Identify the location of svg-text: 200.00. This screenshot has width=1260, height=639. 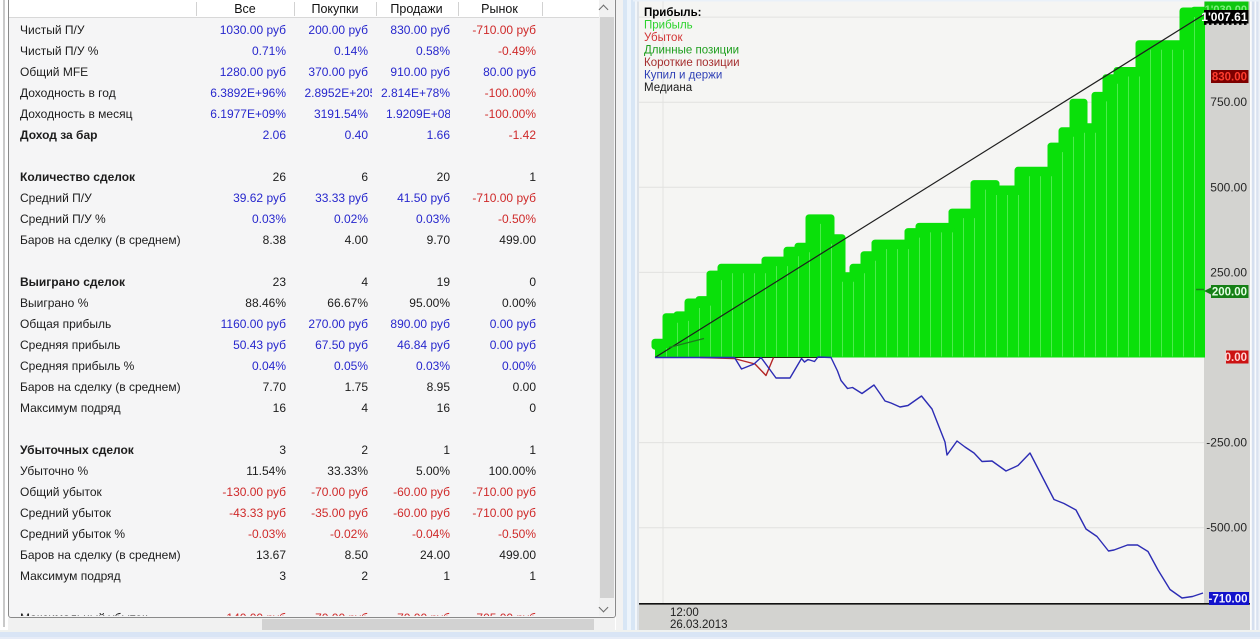
(1229, 293).